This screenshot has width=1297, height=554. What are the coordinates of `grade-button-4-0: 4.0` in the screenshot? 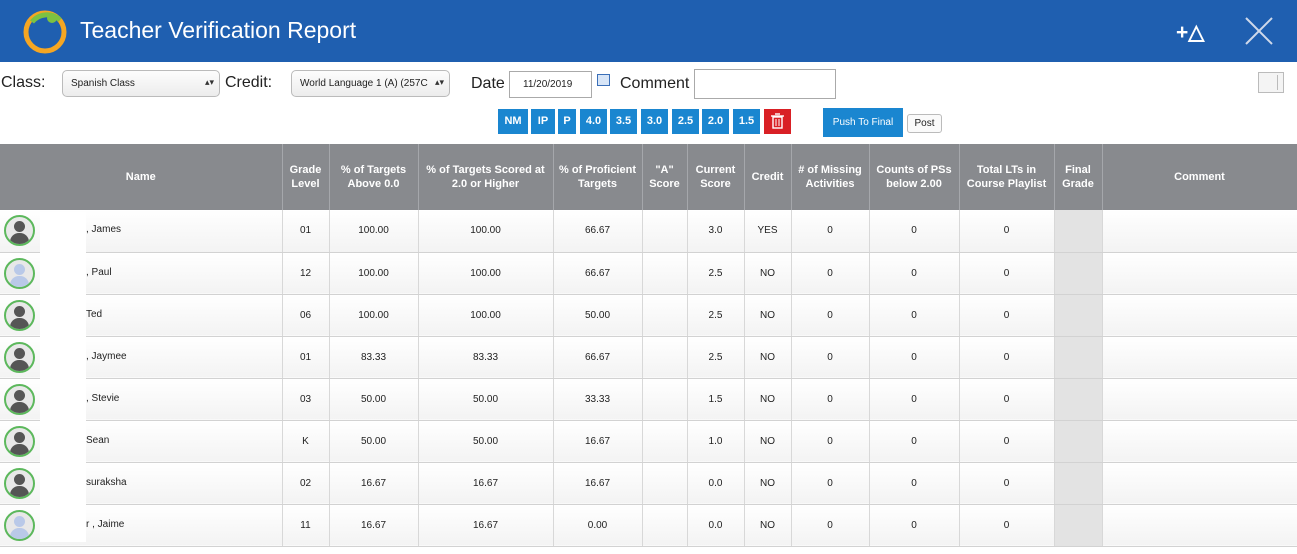 It's located at (593, 121).